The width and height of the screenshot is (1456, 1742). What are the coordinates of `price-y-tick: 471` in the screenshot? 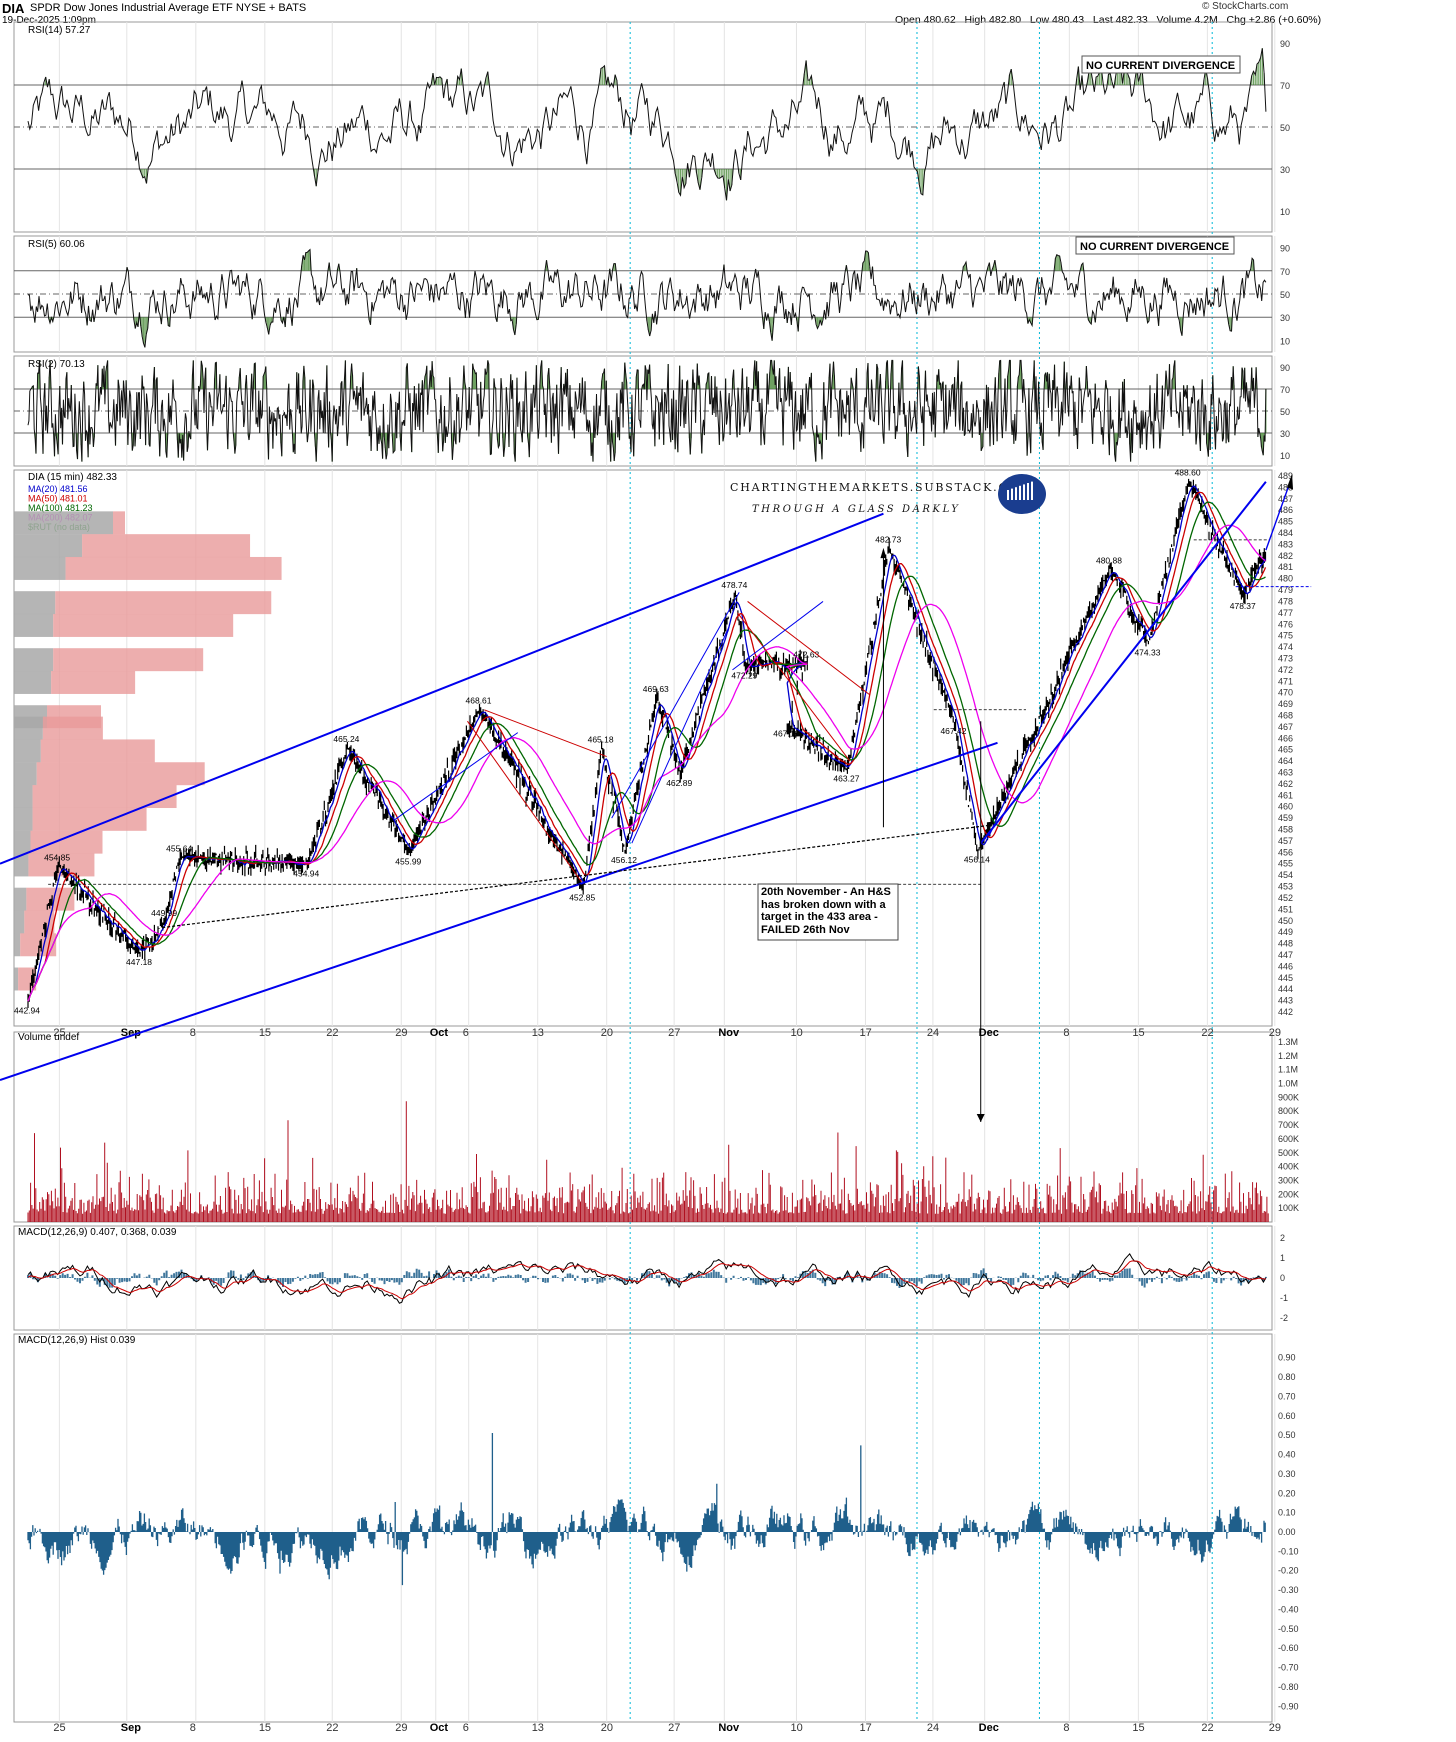 It's located at (1285, 681).